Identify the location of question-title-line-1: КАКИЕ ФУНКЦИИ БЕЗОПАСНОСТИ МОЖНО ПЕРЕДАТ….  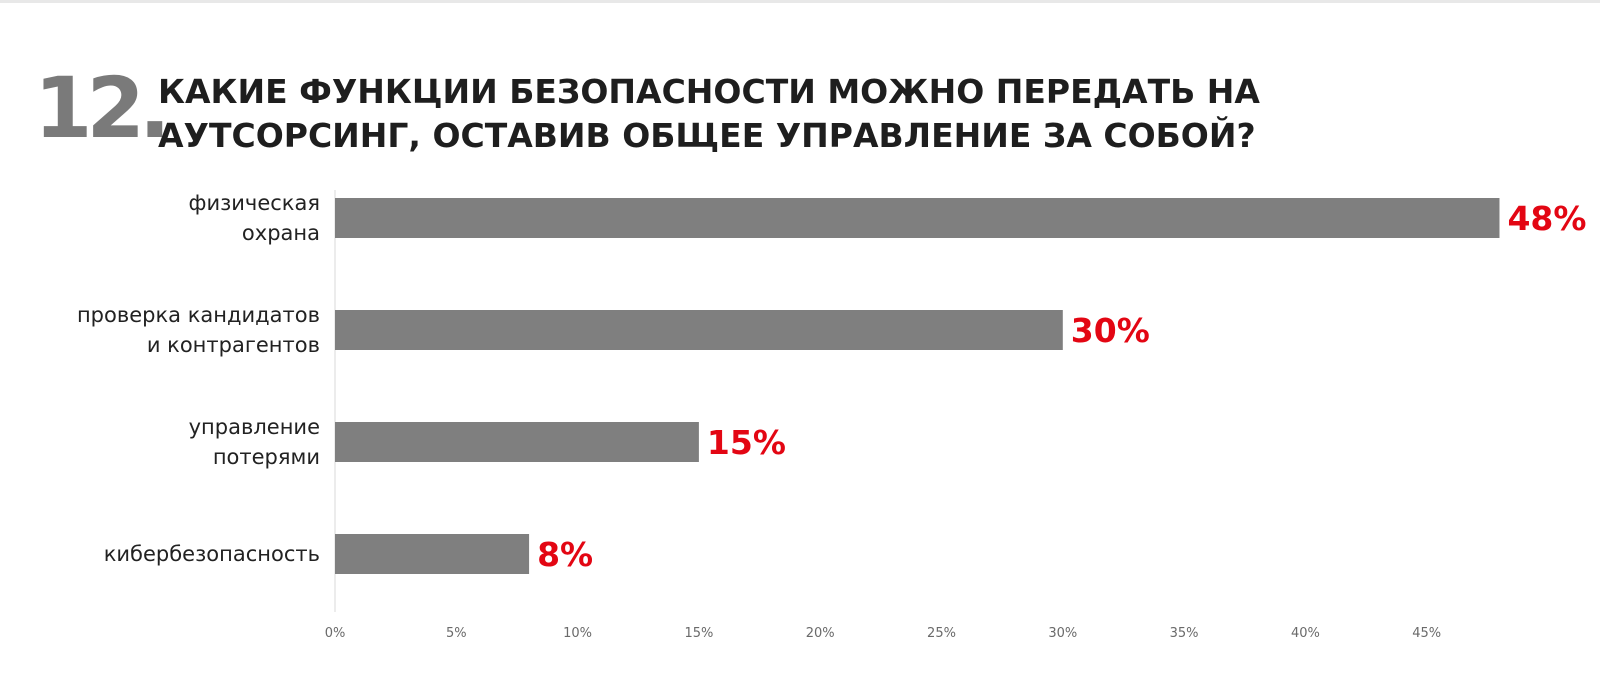
(709, 91).